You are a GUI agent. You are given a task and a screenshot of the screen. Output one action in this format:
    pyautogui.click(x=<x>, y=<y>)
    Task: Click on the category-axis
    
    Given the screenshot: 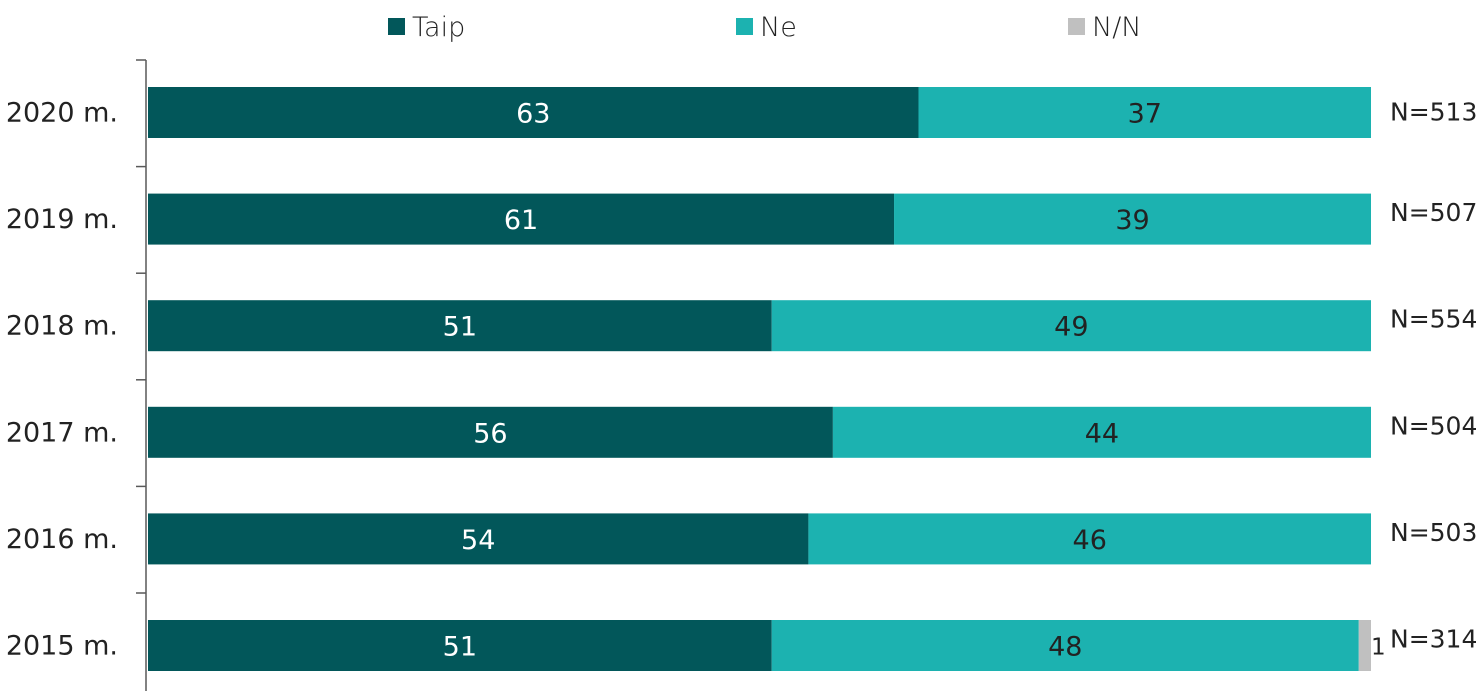 What is the action you would take?
    pyautogui.click(x=141, y=375)
    